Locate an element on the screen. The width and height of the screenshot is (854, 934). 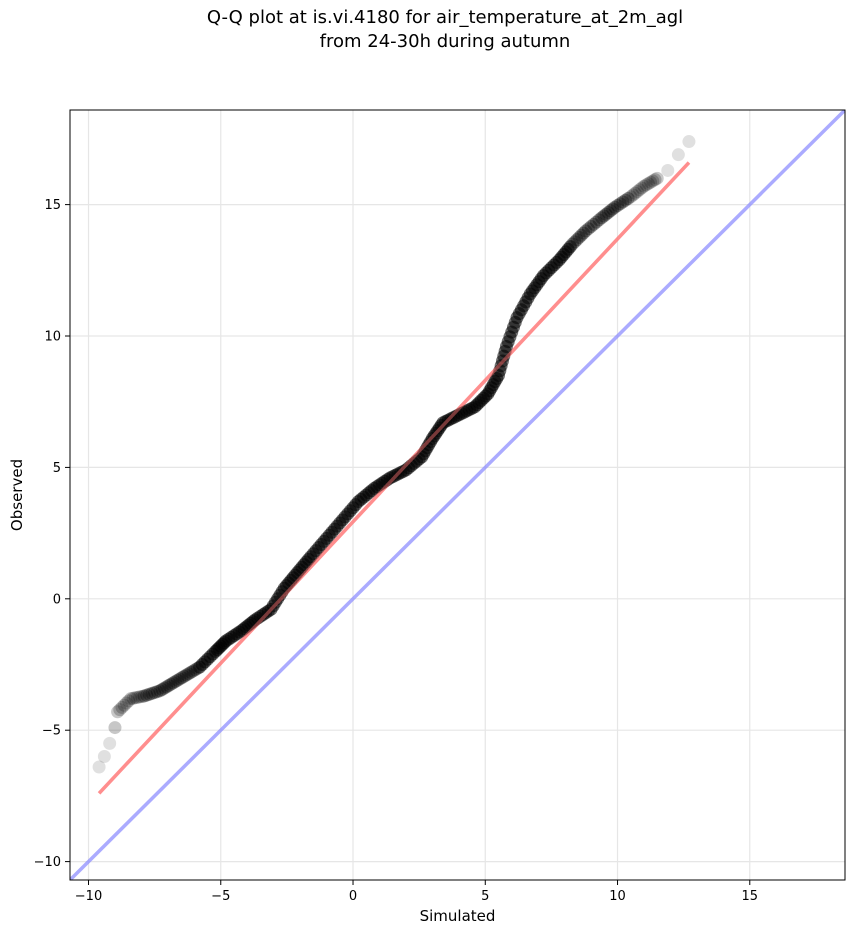
x-axis-label: Simulated is located at coordinates (458, 916).